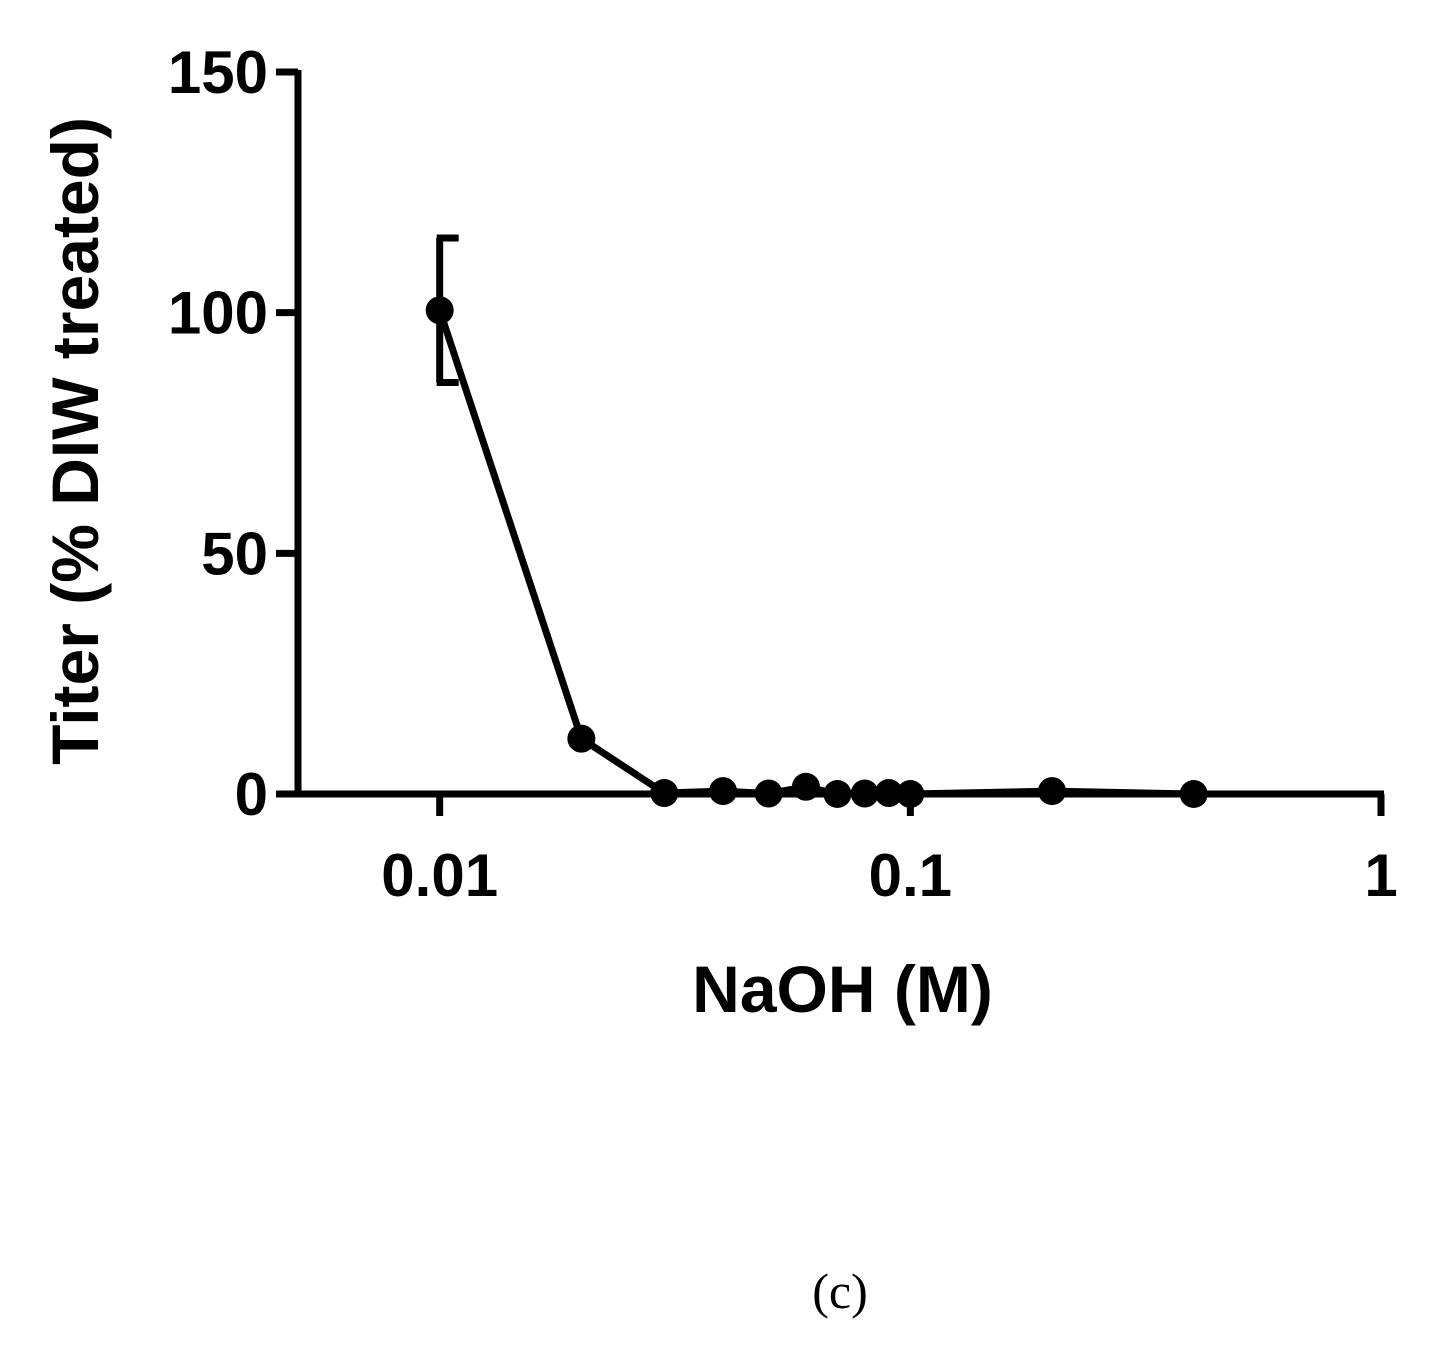 The height and width of the screenshot is (1355, 1430). I want to click on x-axis: 0.01 0.1 1, so click(837, 849).